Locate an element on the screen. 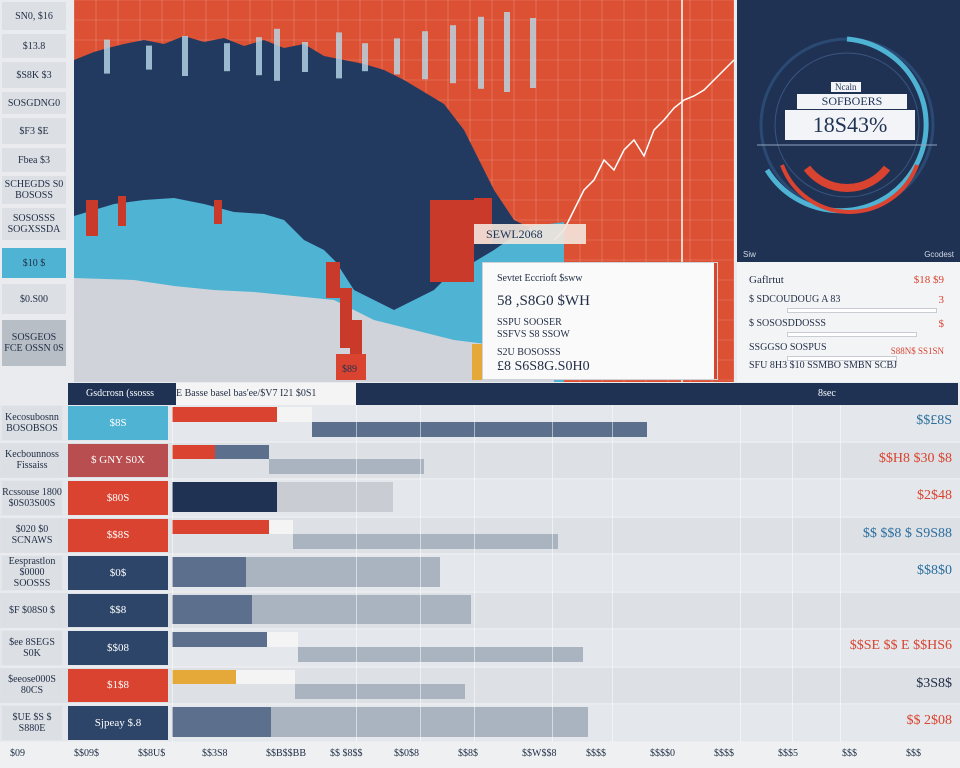 The image size is (960, 768). table-row-value: $$ 2$08 is located at coordinates (929, 720).